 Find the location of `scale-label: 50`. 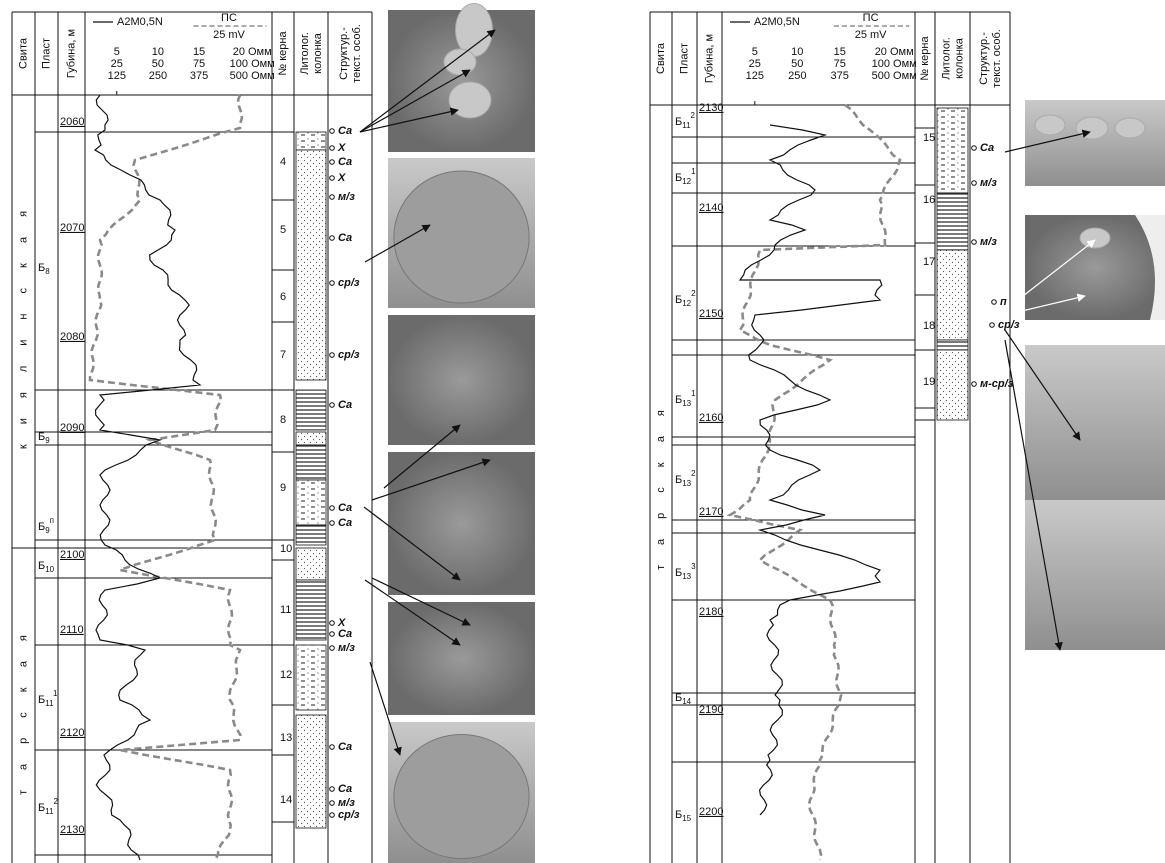

scale-label: 50 is located at coordinates (158, 64).